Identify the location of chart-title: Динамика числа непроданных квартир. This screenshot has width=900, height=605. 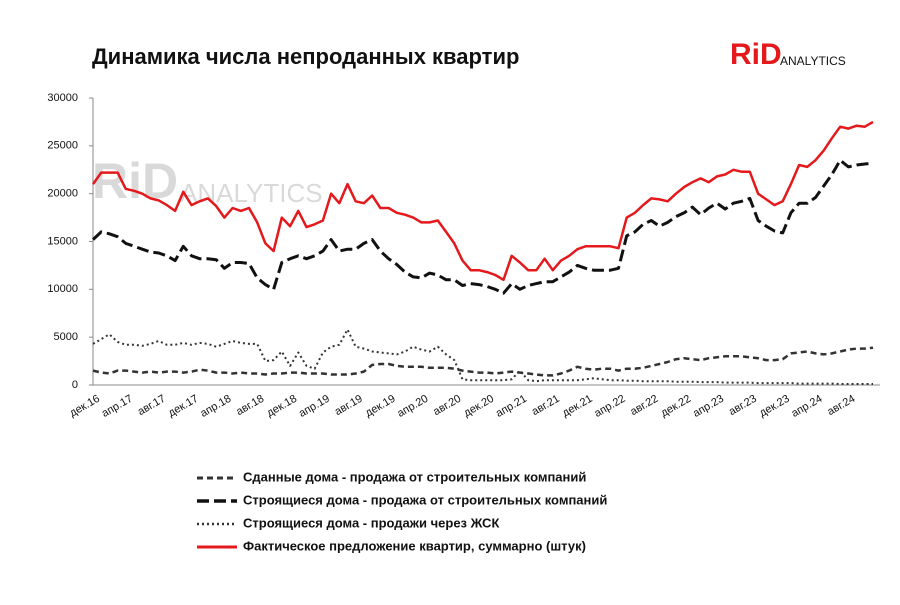
(305, 56).